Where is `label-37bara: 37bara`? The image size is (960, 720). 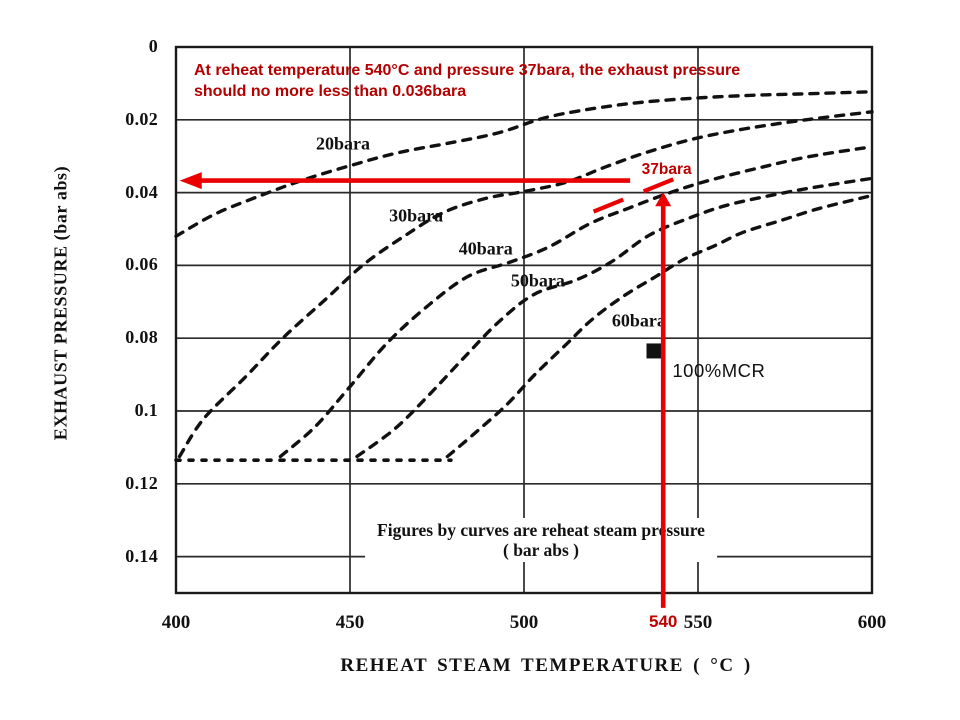 label-37bara: 37bara is located at coordinates (666, 169).